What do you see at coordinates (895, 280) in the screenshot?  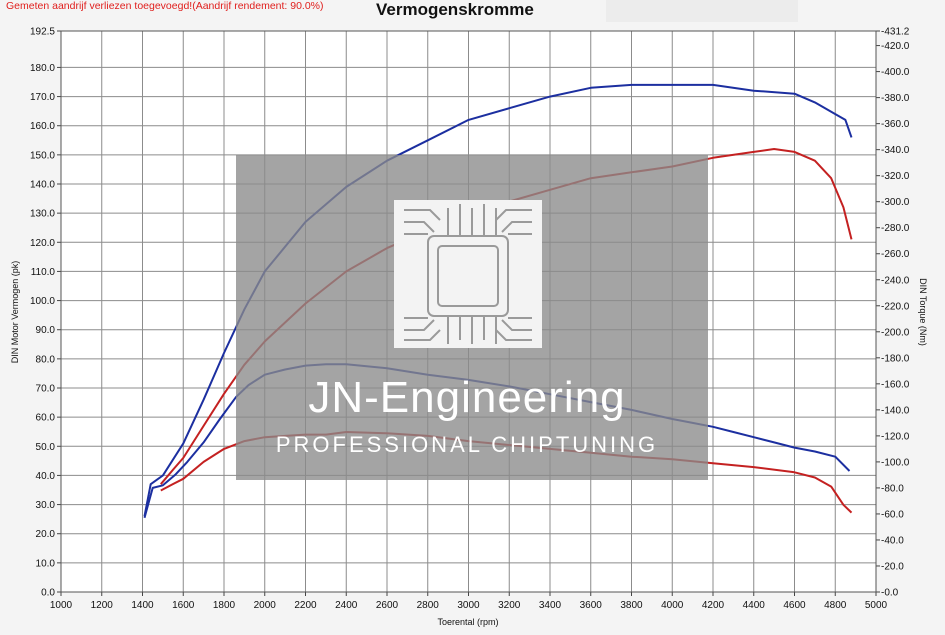 I see `y2-tick-label: -240.0` at bounding box center [895, 280].